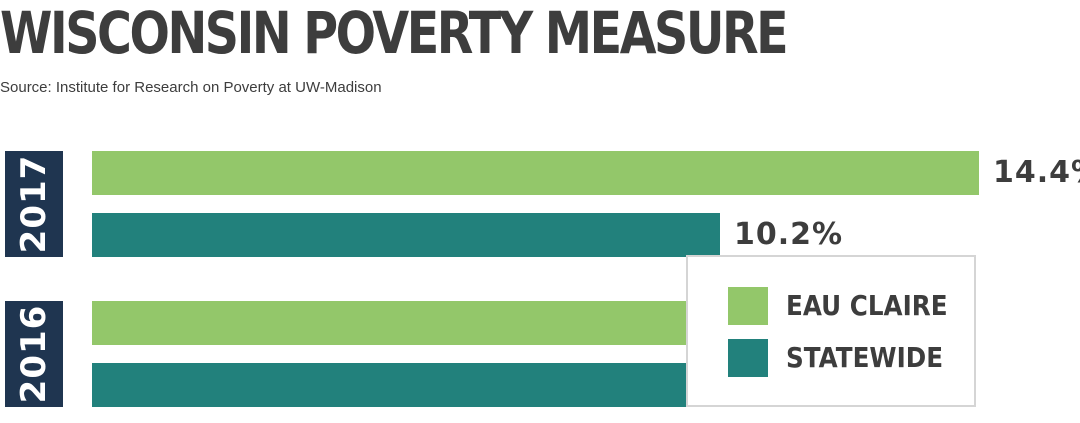  What do you see at coordinates (1036, 172) in the screenshot?
I see `bar-value-label-2017-eau-claire: 14.4%` at bounding box center [1036, 172].